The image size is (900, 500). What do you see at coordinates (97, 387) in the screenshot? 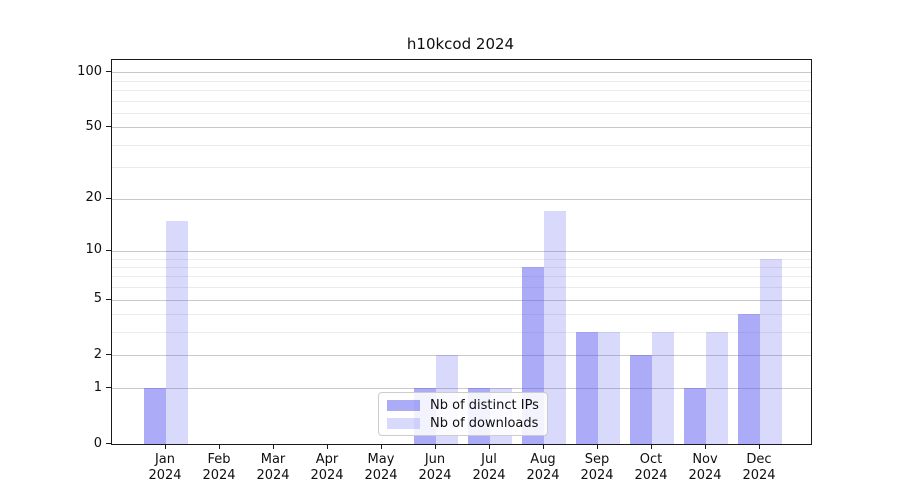
I see `y-tick-label-1: 1` at bounding box center [97, 387].